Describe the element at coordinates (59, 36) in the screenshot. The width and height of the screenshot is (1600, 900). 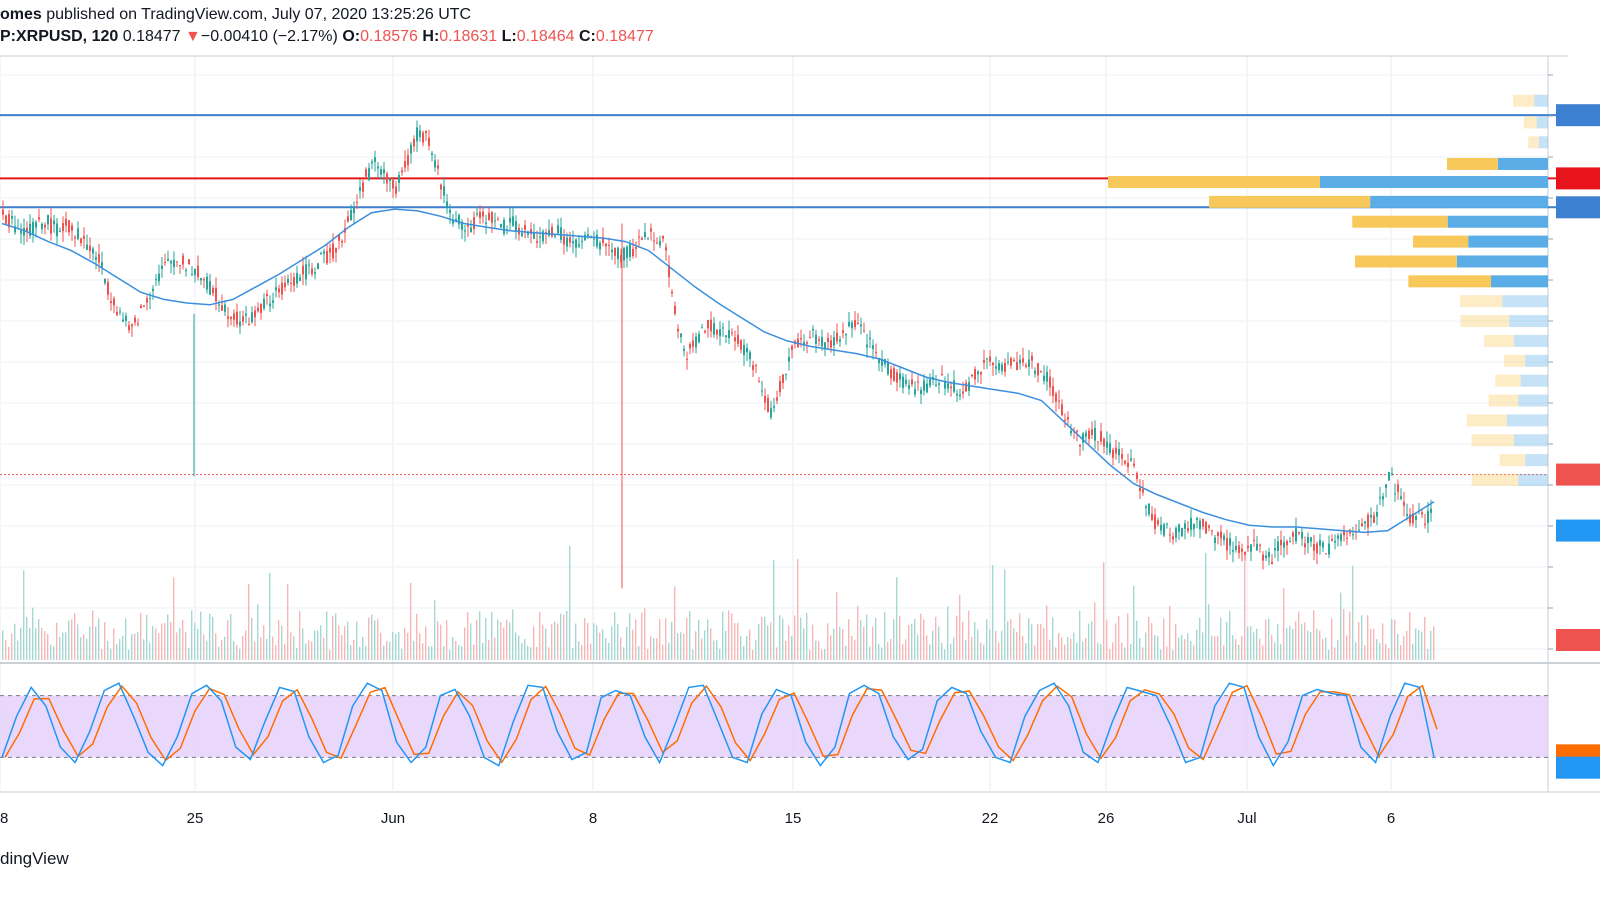
I see `symbol-label: P:XRPUSD, 120` at that location.